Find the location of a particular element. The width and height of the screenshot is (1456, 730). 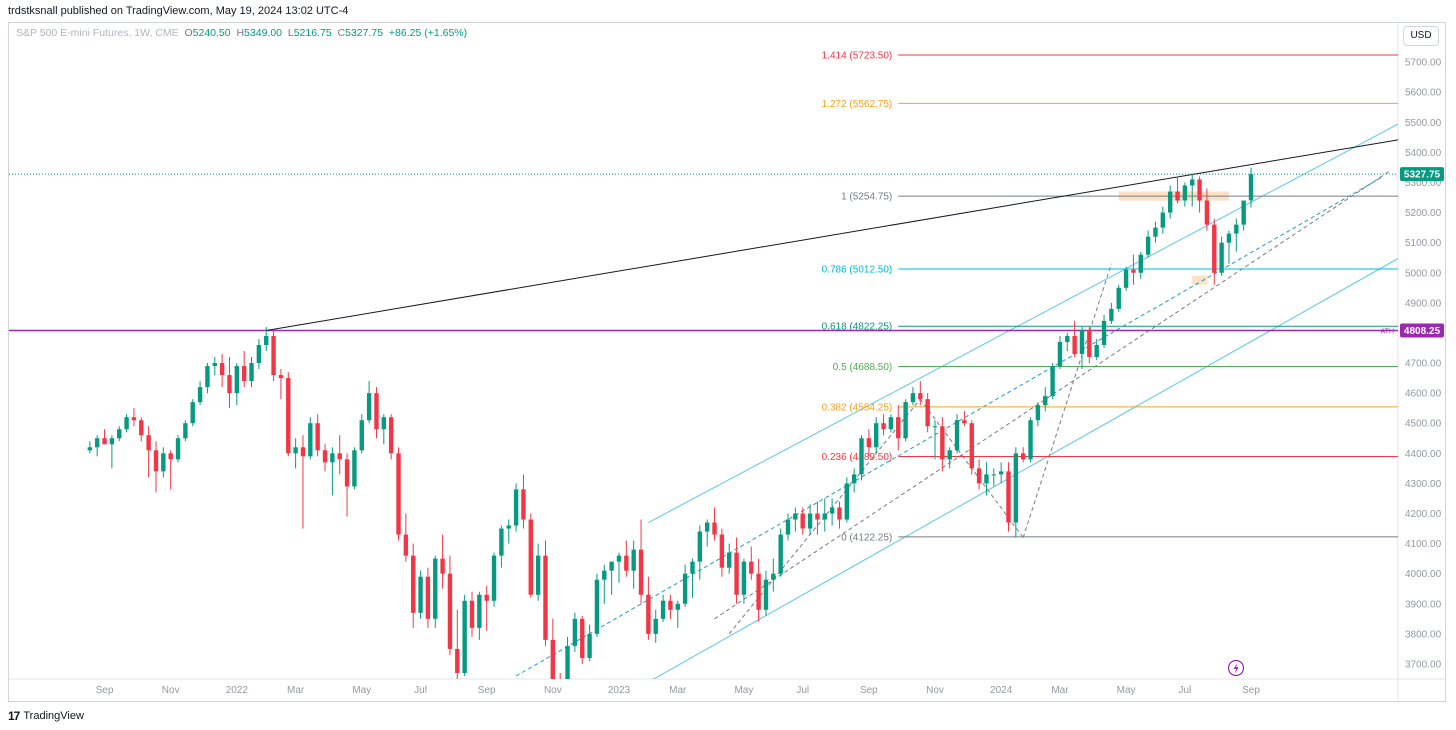

price-tick-label: 4500.00 is located at coordinates (1423, 424).